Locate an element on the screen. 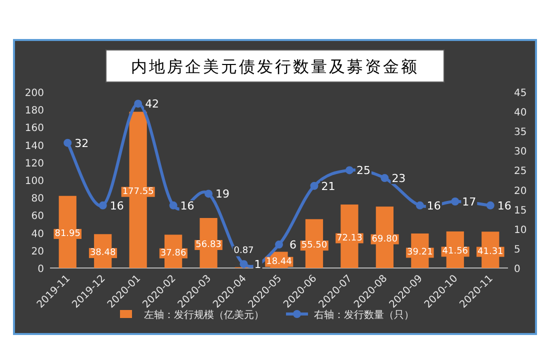  y-tick-label: 20 is located at coordinates (37, 252).